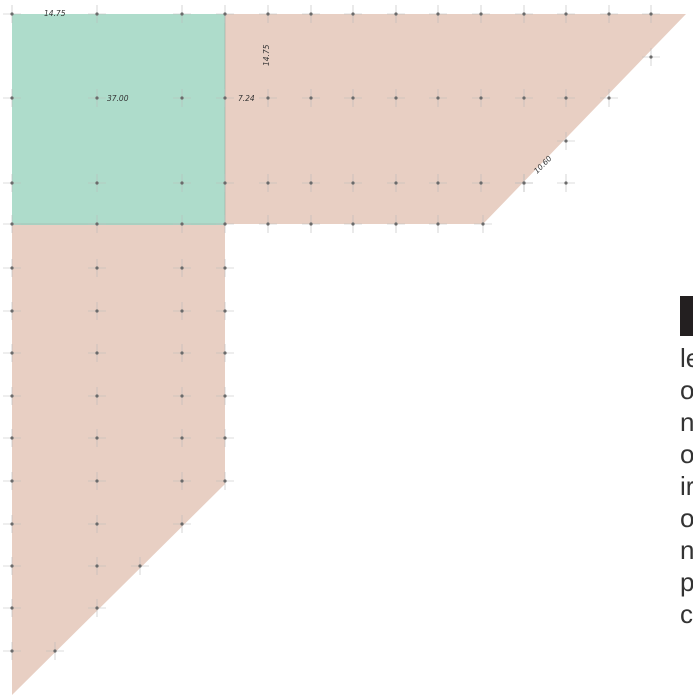 This screenshot has width=693, height=698. I want to click on side-text-block: le o n o ir o n p c, so click(686, 463).